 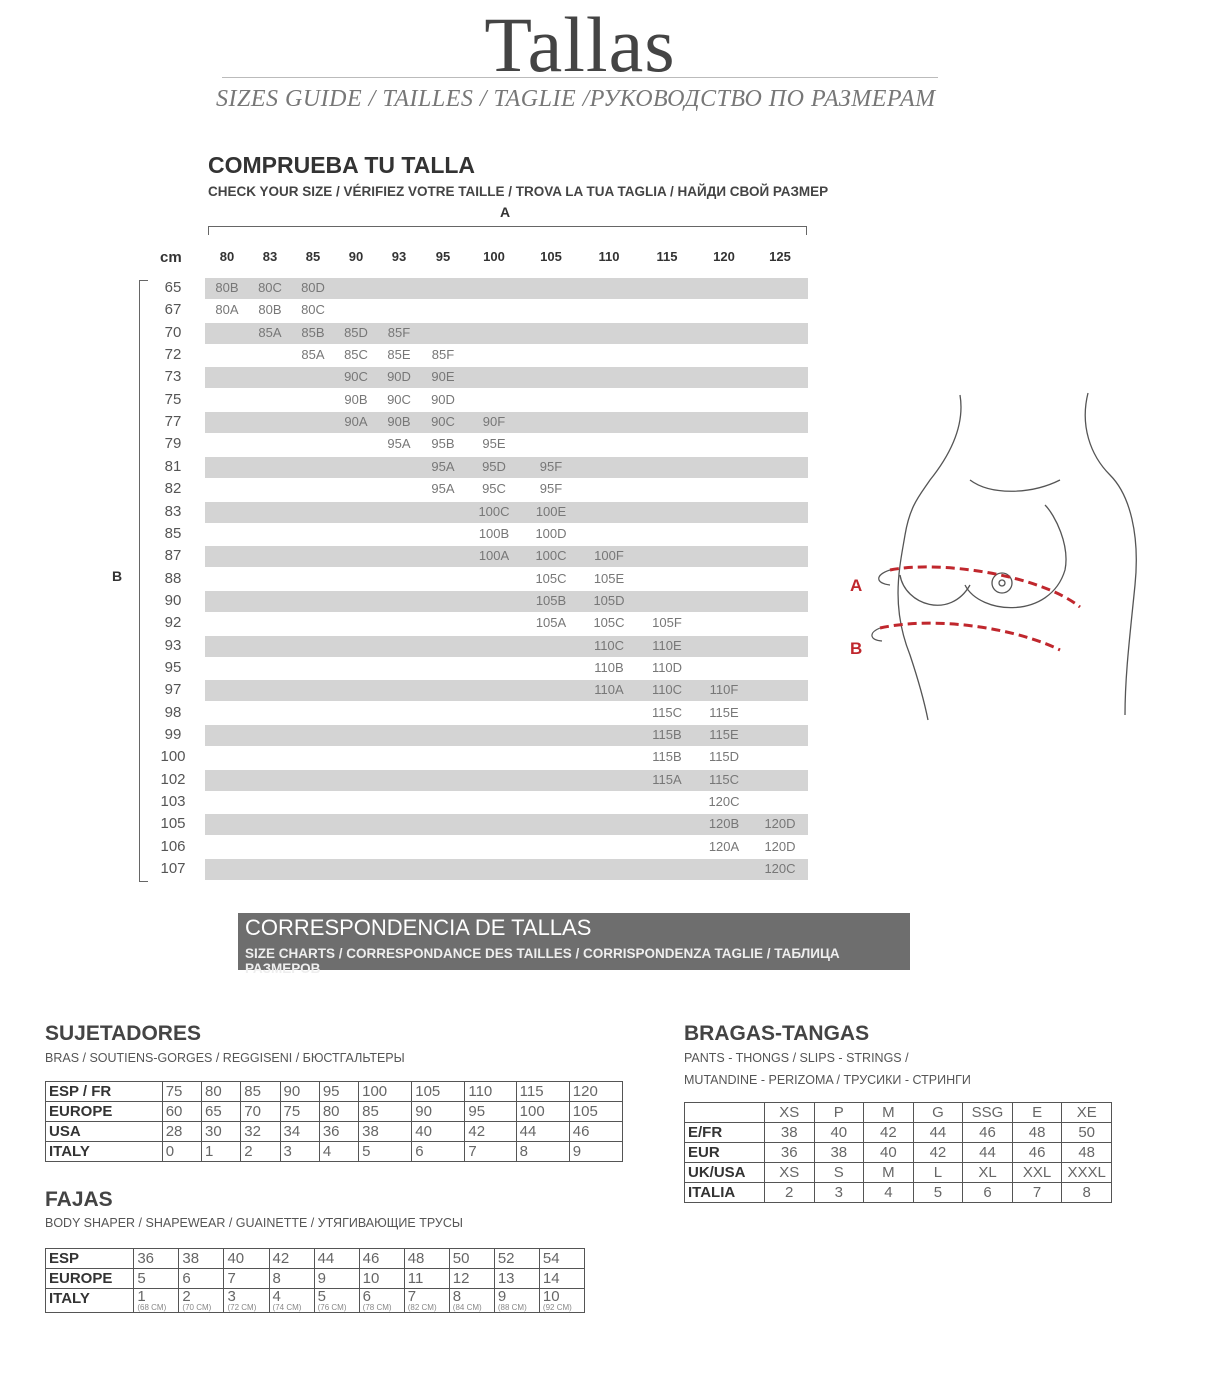 What do you see at coordinates (987, 1172) in the screenshot?
I see `table-cell: XL` at bounding box center [987, 1172].